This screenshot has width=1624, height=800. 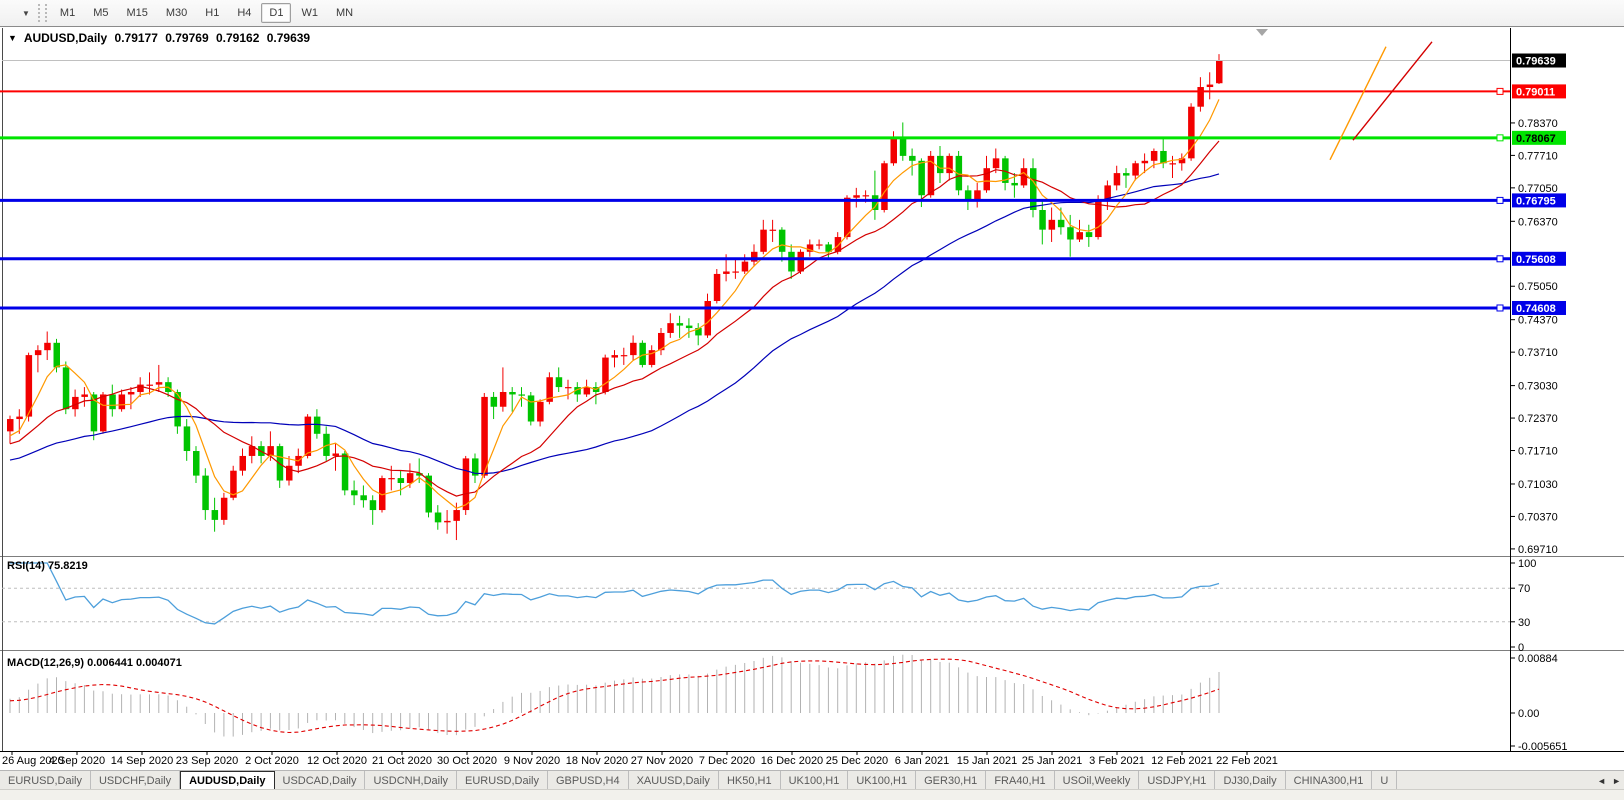 I want to click on rsi-line, so click(x=615, y=593).